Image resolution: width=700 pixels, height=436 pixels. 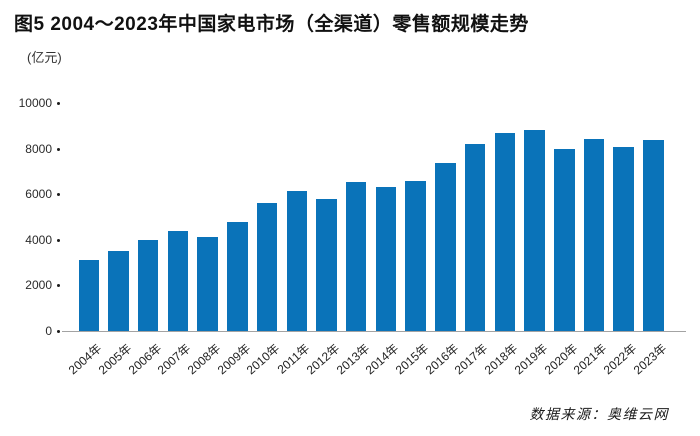 I want to click on x-axis-line, so click(x=374, y=331).